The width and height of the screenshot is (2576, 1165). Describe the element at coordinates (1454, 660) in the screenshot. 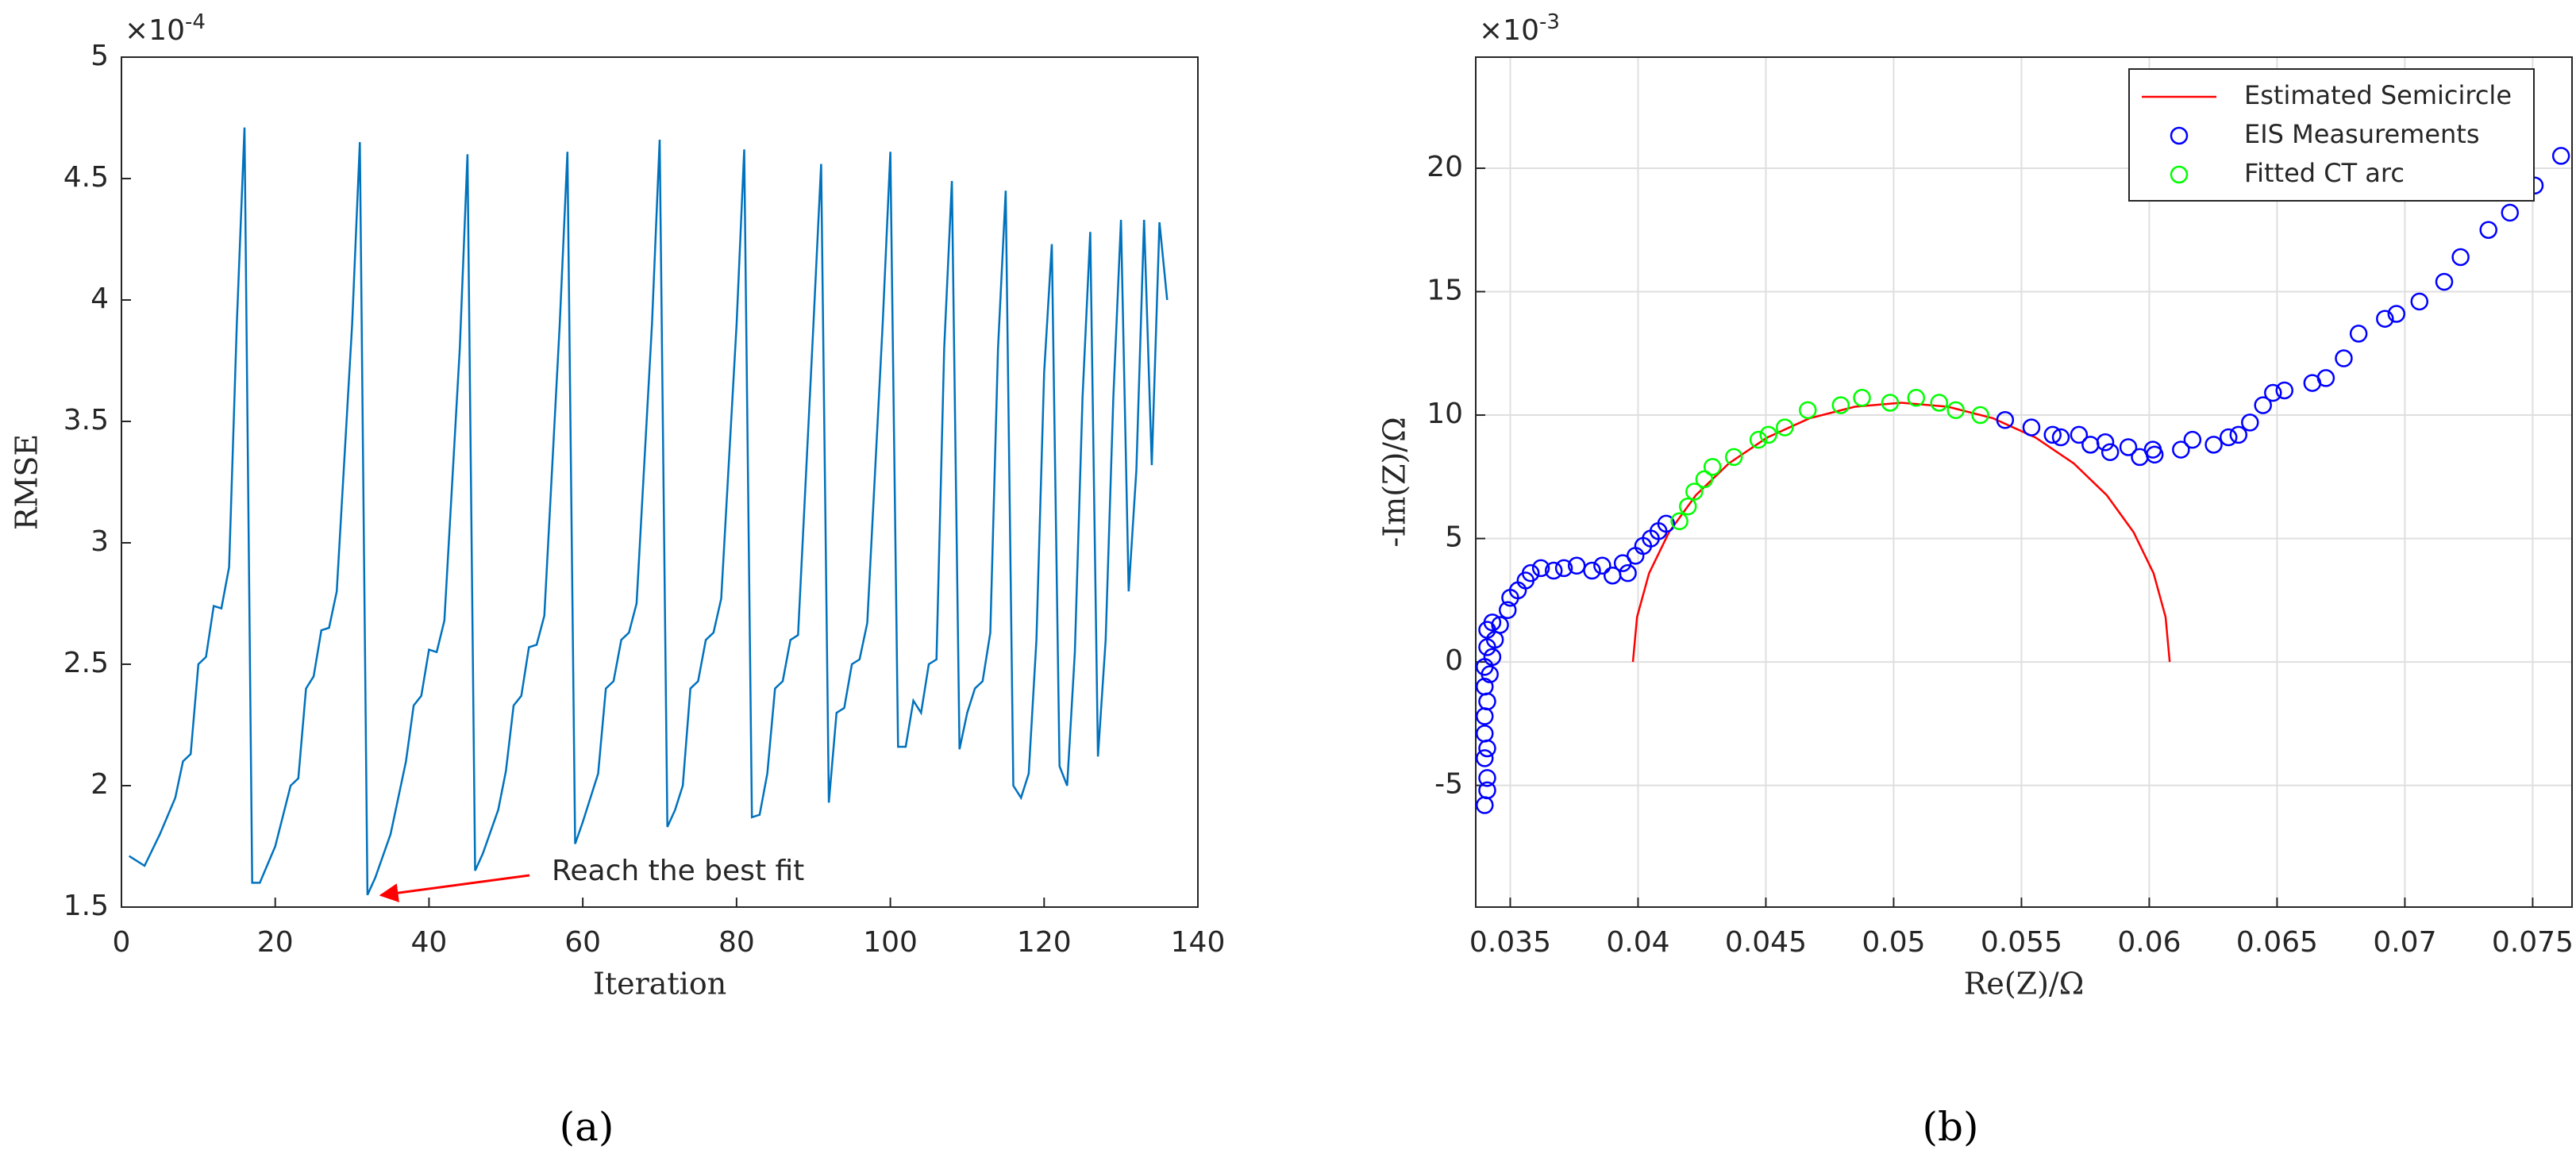

I see `y-tick-label: 0` at that location.